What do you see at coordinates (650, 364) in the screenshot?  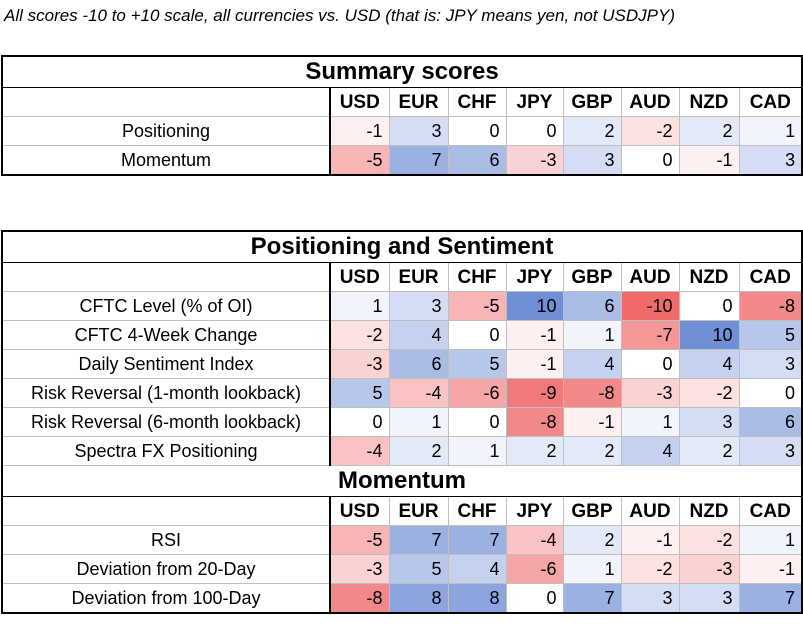 I see `score-cell-aud: 0` at bounding box center [650, 364].